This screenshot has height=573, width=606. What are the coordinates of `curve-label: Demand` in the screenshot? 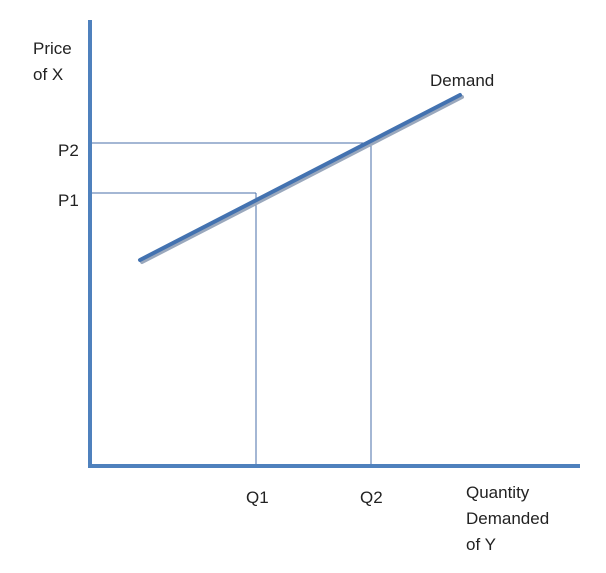 It's located at (462, 80).